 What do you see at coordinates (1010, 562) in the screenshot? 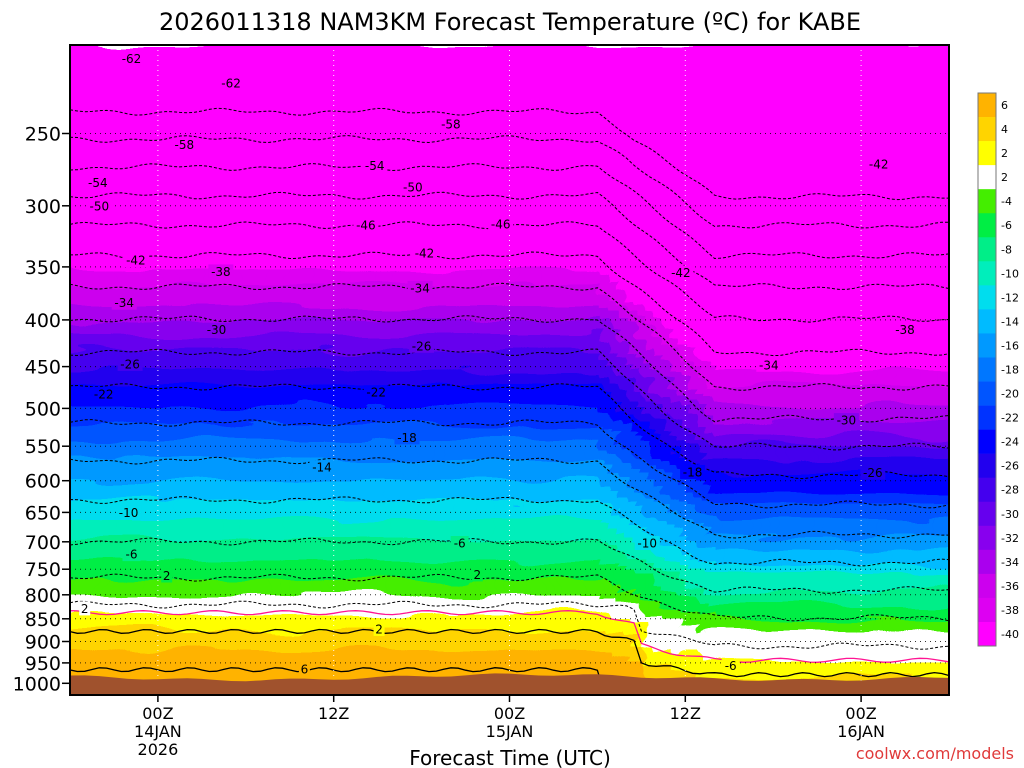
I see `colorbar-label: -34` at bounding box center [1010, 562].